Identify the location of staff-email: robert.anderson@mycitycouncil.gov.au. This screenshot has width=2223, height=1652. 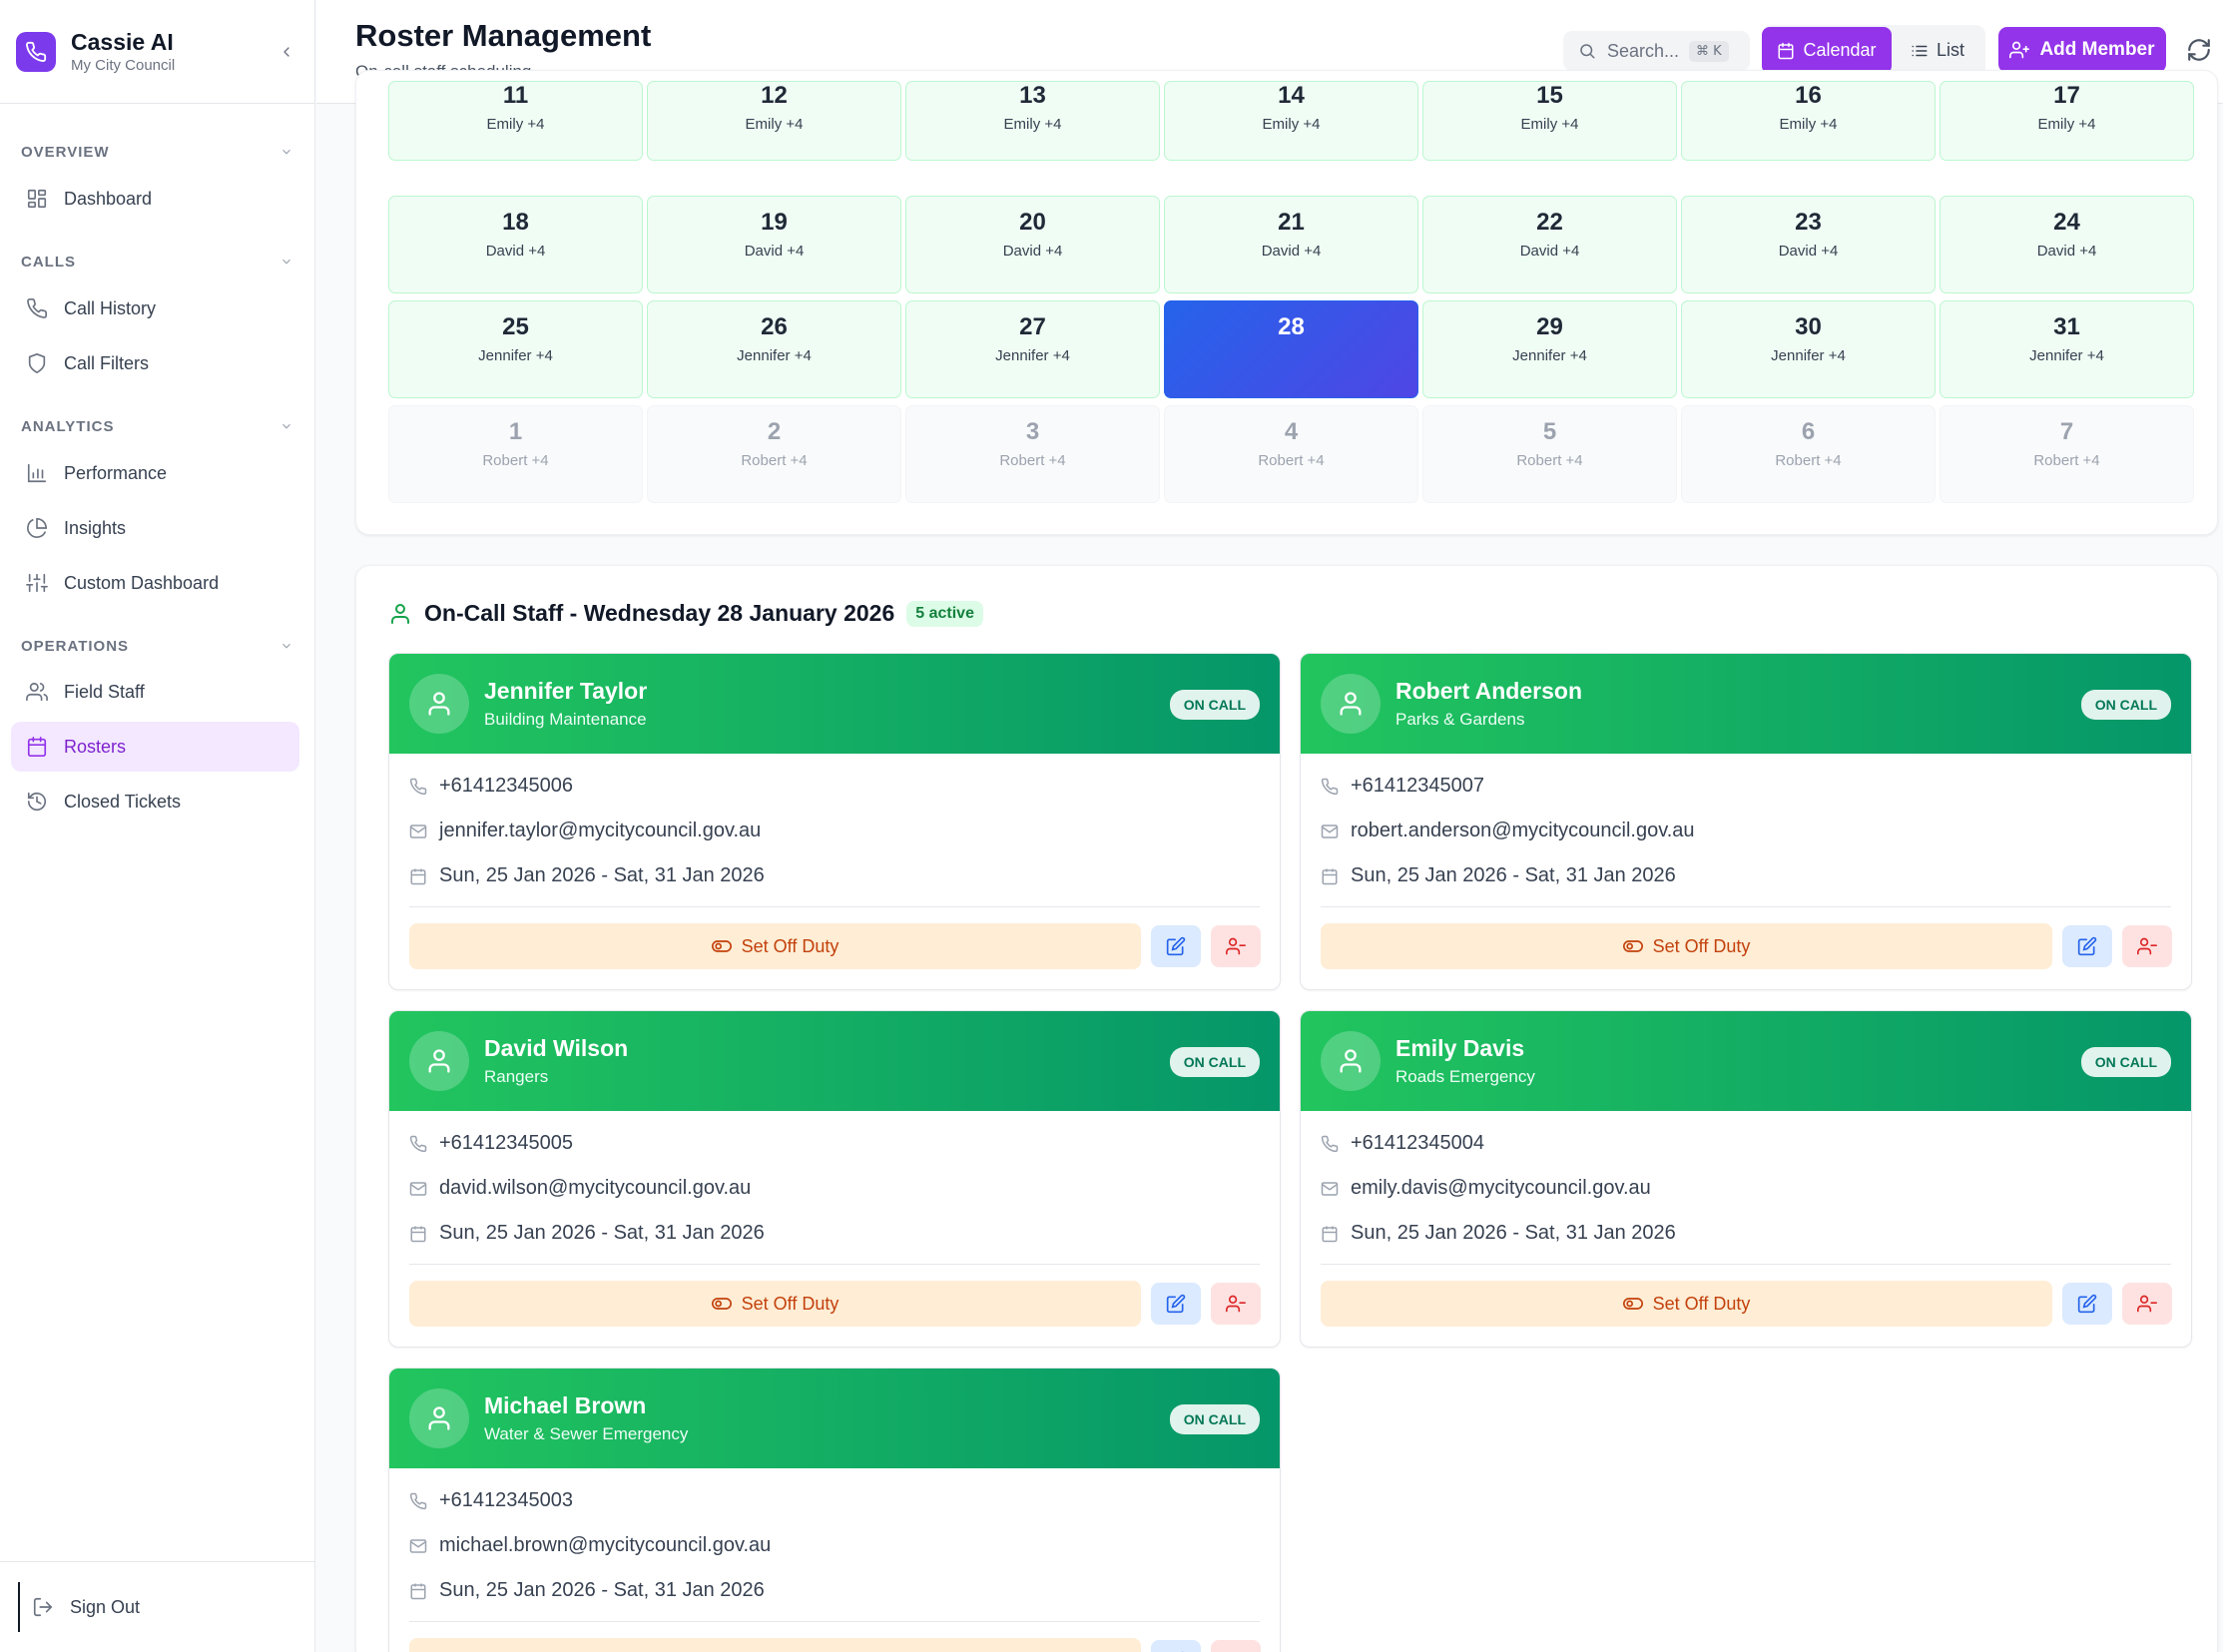
(1523, 830).